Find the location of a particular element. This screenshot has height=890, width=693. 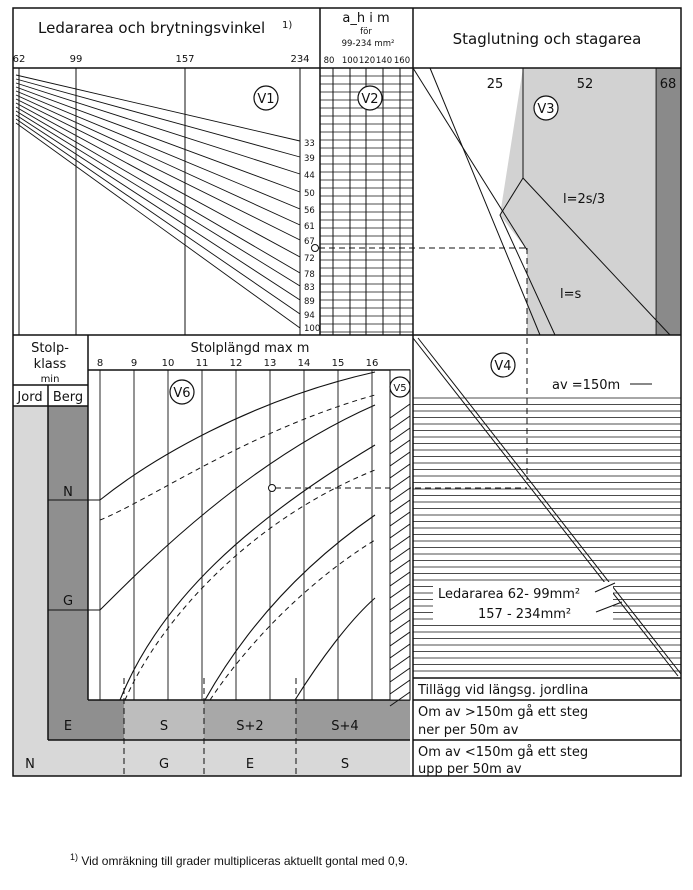

v1-angle-tick: 39 is located at coordinates (309, 159).